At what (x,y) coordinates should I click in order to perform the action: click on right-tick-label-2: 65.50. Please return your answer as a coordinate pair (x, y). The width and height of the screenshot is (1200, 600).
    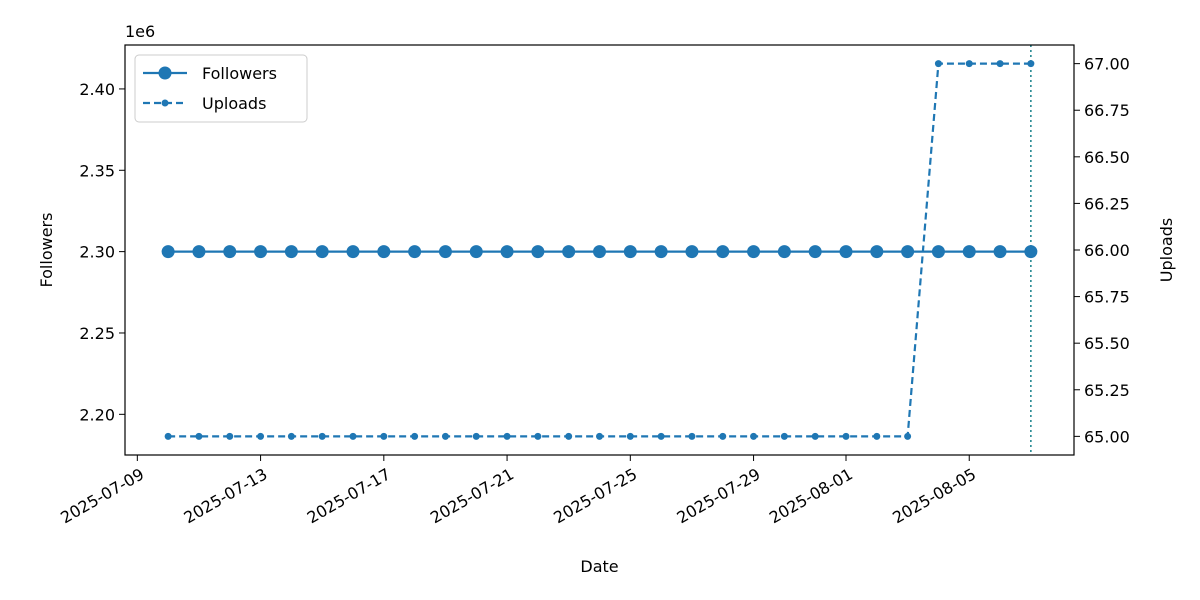
    Looking at the image, I should click on (1107, 343).